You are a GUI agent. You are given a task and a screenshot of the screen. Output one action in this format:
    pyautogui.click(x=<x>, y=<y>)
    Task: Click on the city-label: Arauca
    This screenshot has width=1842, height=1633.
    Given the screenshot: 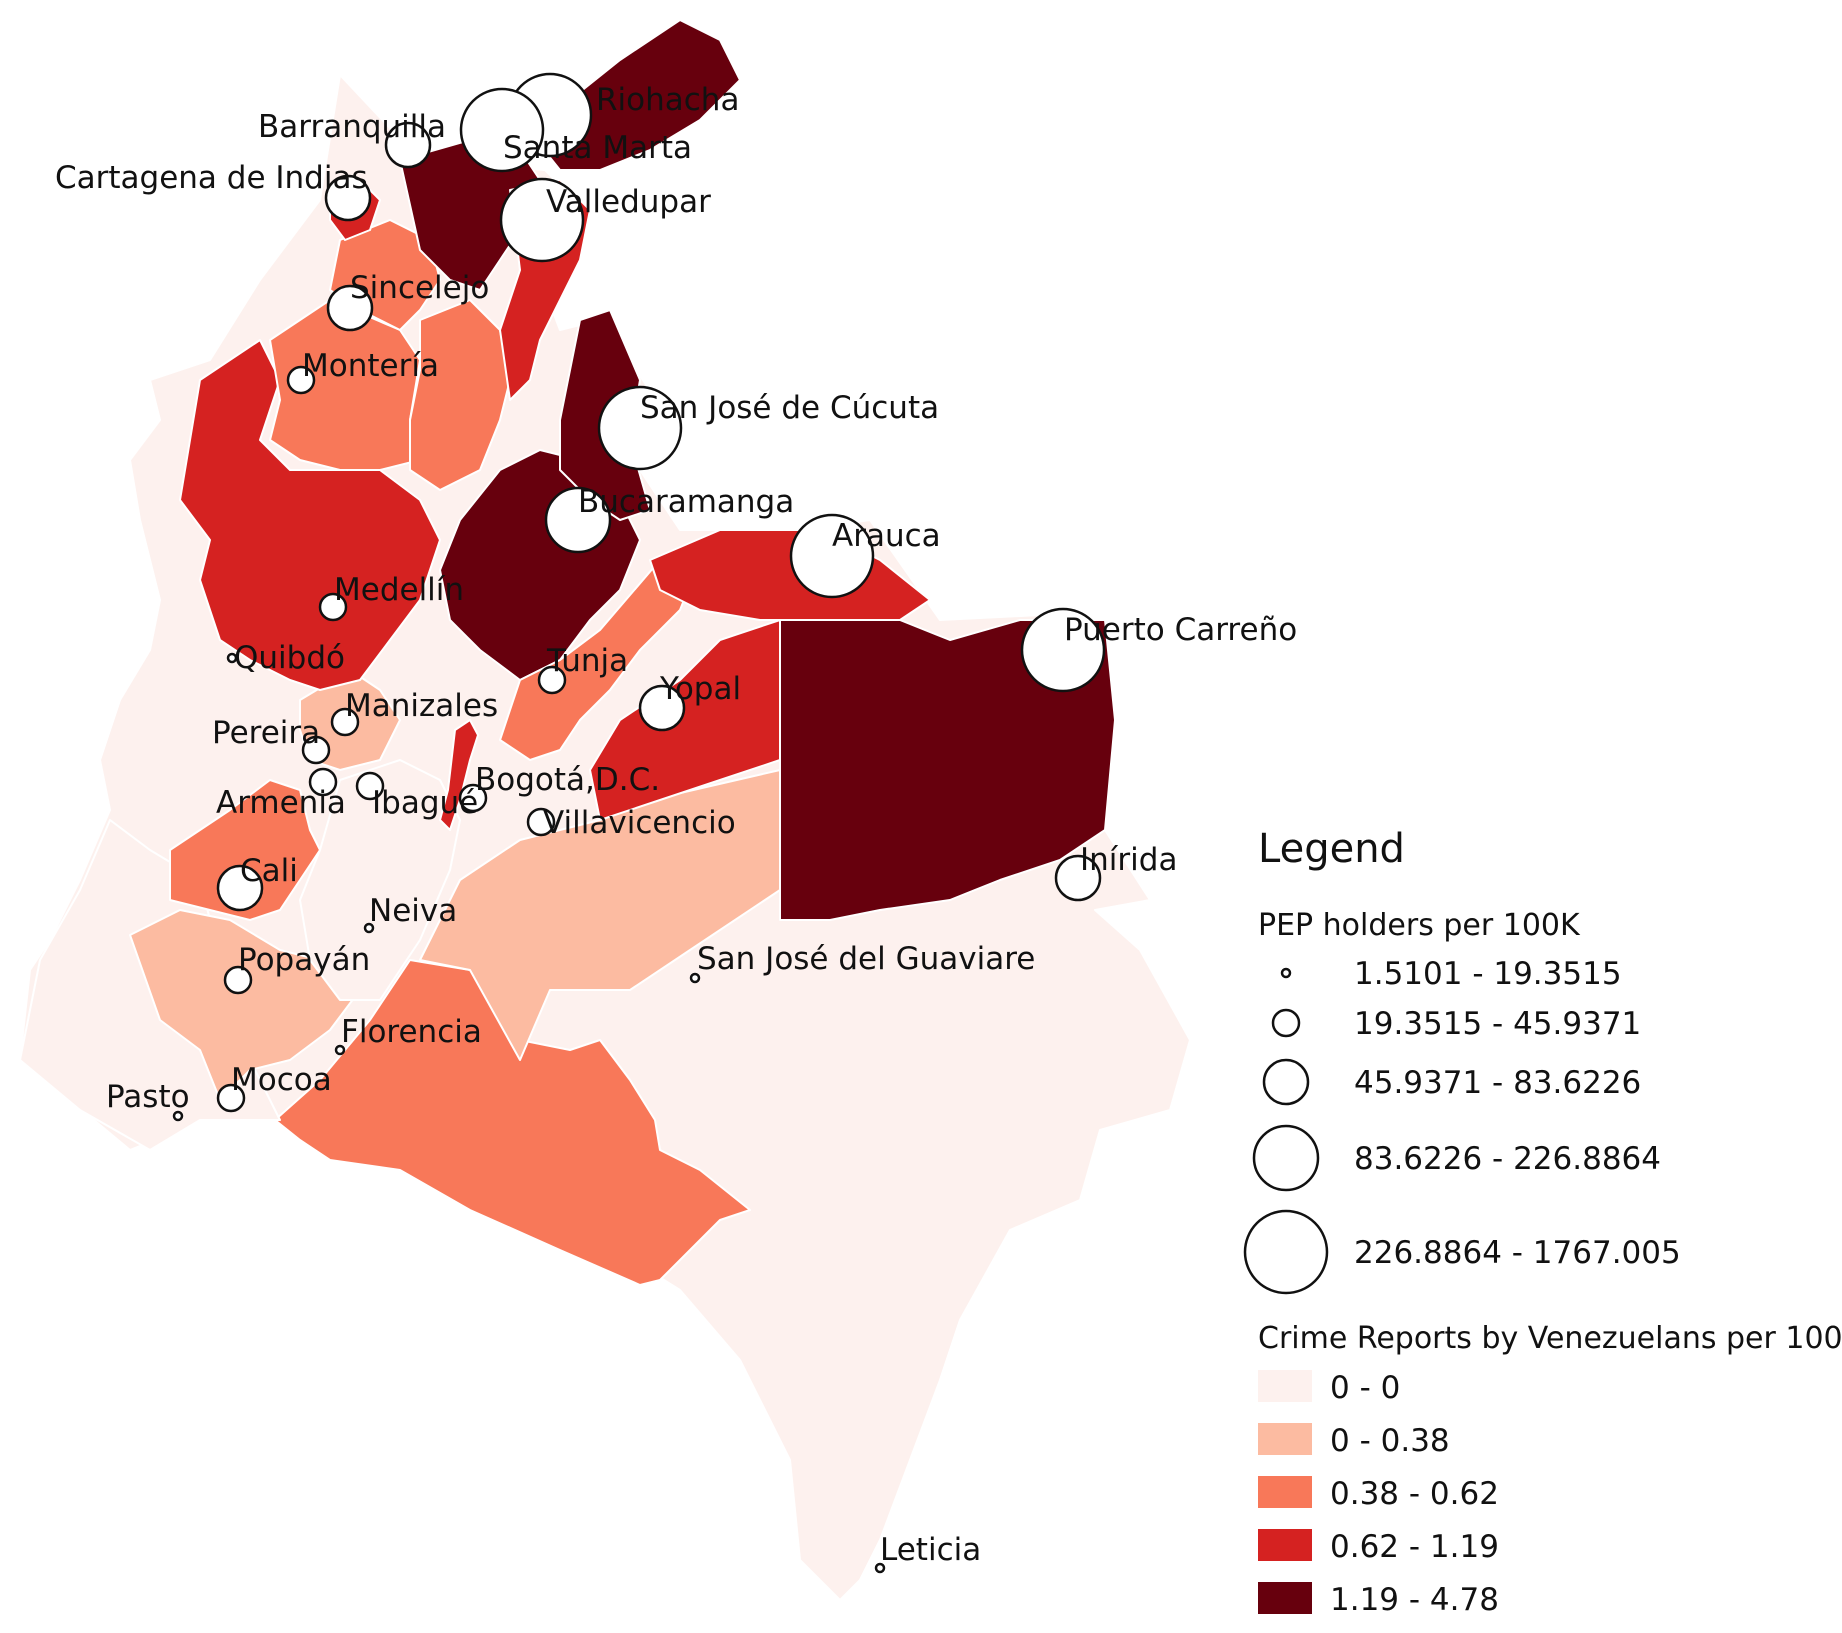 What is the action you would take?
    pyautogui.click(x=886, y=536)
    